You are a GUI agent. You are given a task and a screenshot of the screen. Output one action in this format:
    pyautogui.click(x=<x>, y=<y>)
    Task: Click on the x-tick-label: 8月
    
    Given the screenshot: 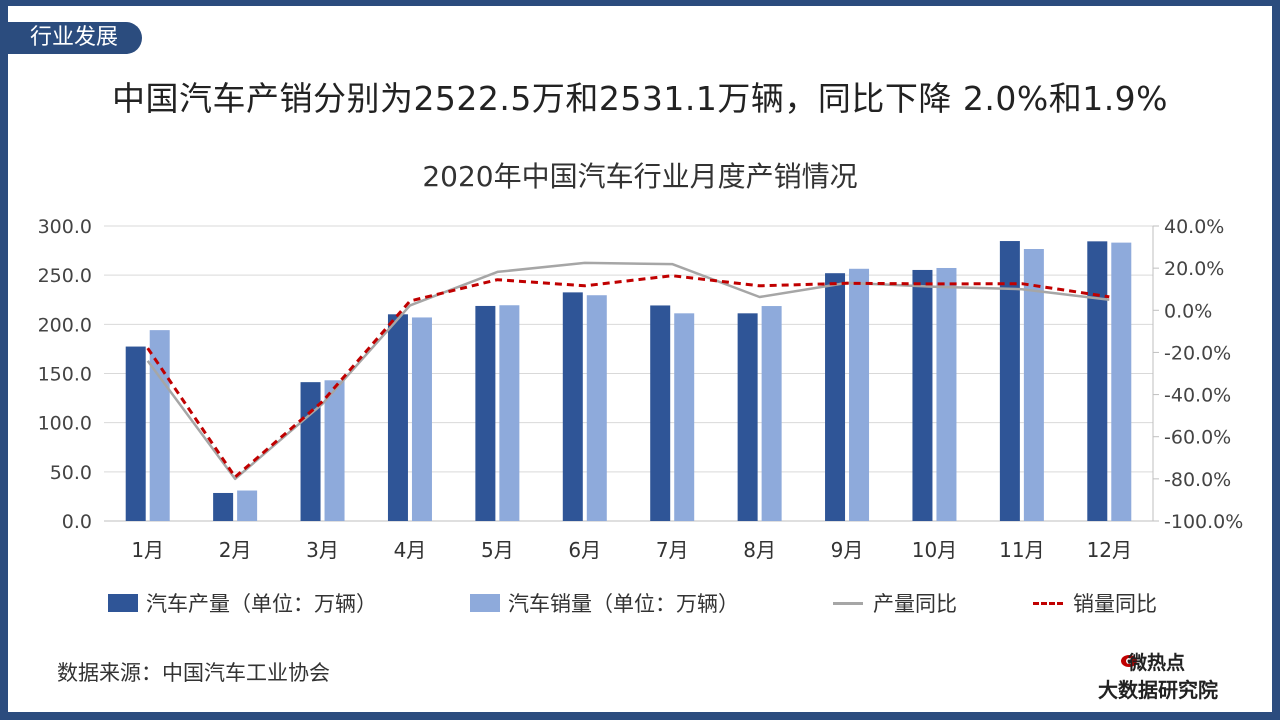 What is the action you would take?
    pyautogui.click(x=759, y=550)
    